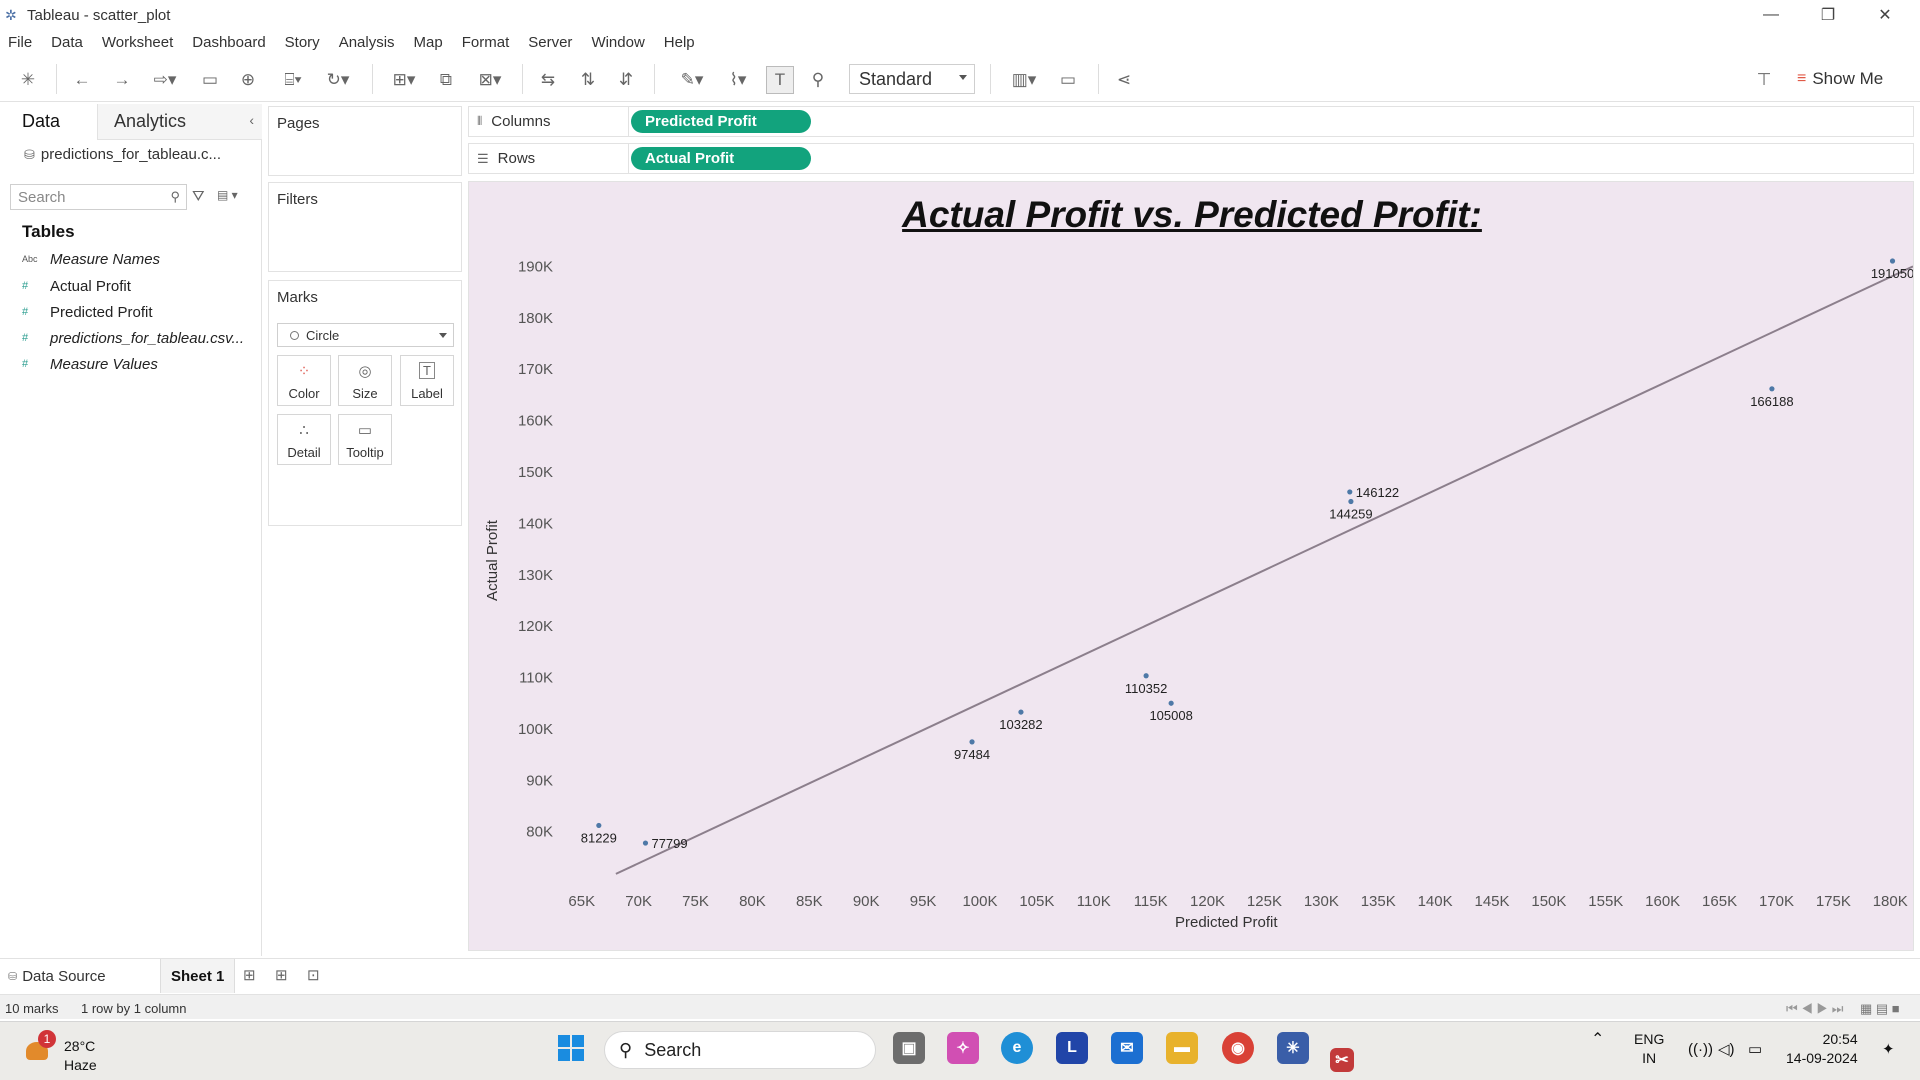 The height and width of the screenshot is (1080, 1920). Describe the element at coordinates (818, 79) in the screenshot. I see `fix-axes-icon: ⚲` at that location.